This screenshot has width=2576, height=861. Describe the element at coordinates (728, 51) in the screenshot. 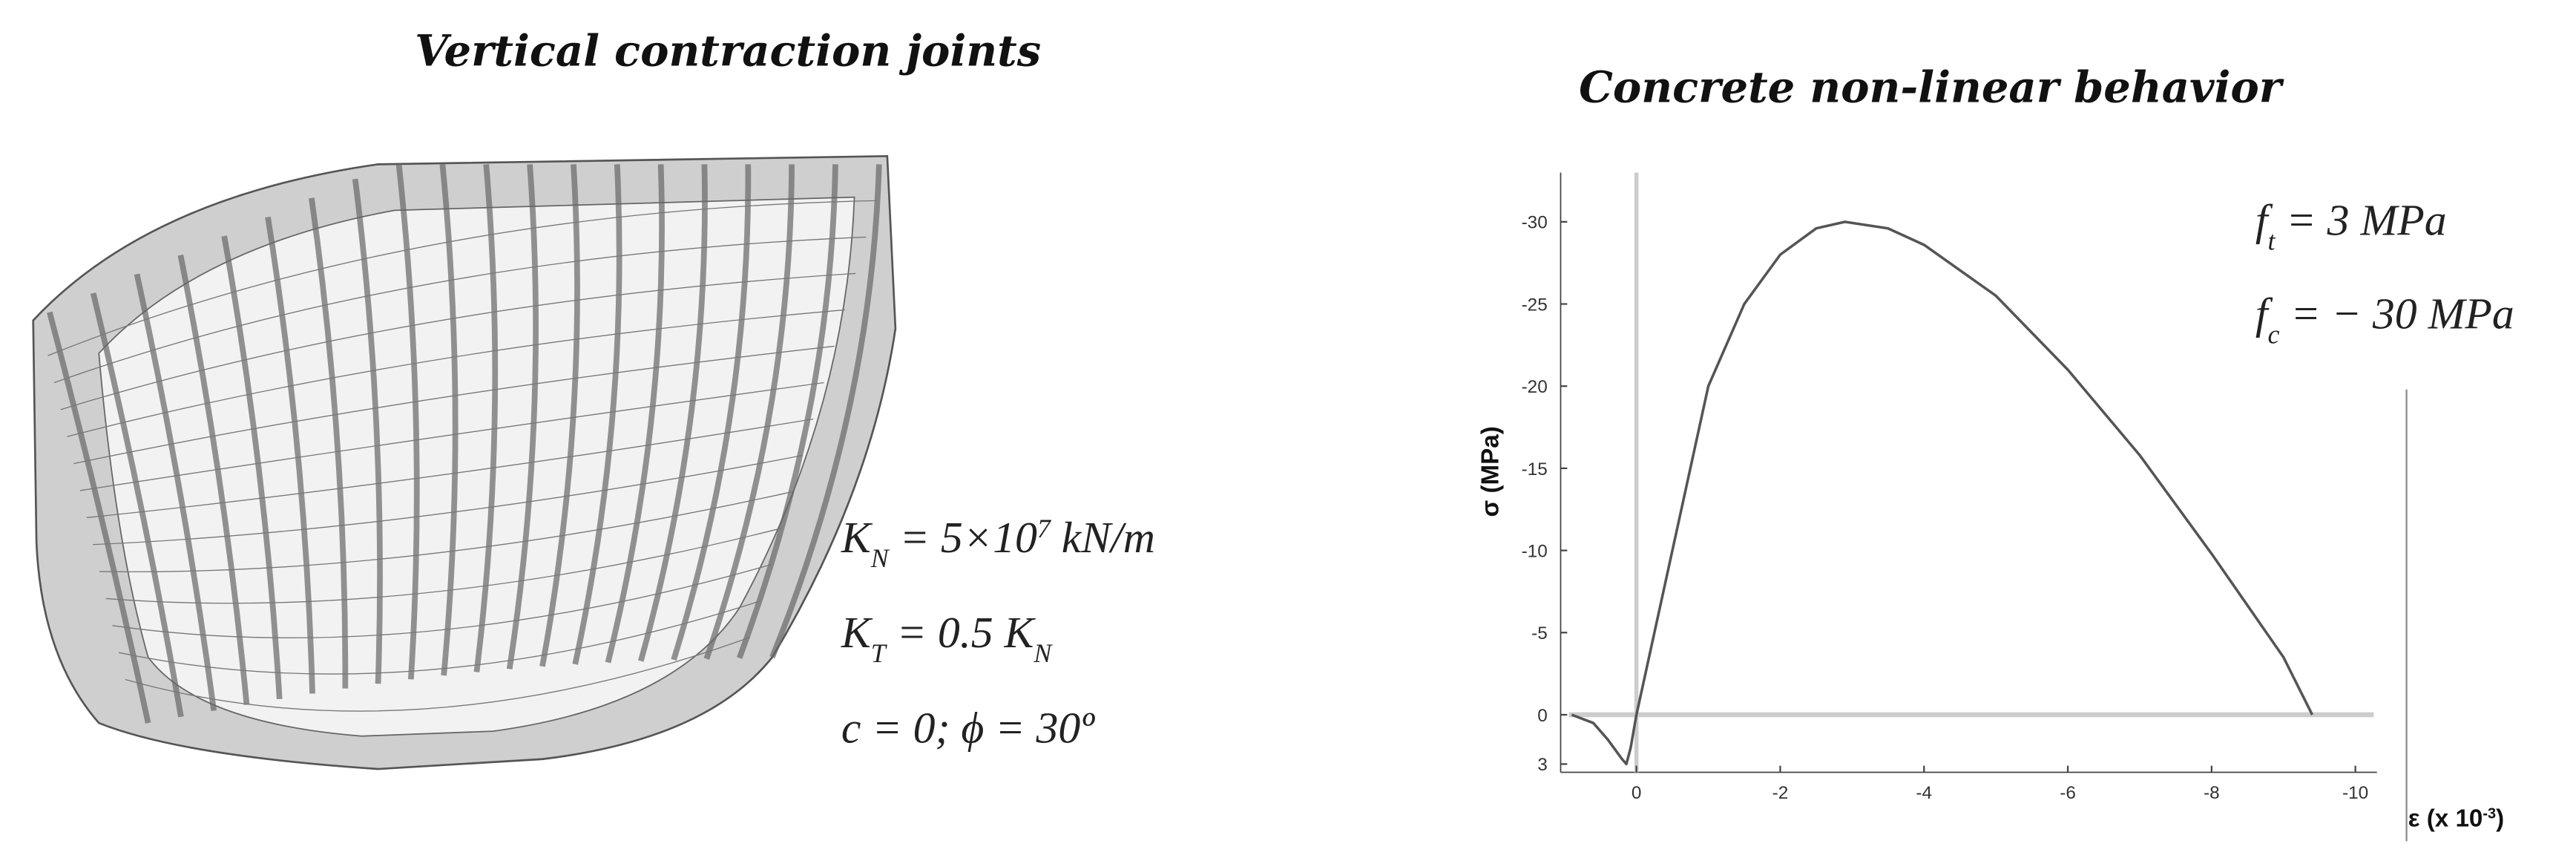

I see `left-title: Vertical contraction joints` at that location.